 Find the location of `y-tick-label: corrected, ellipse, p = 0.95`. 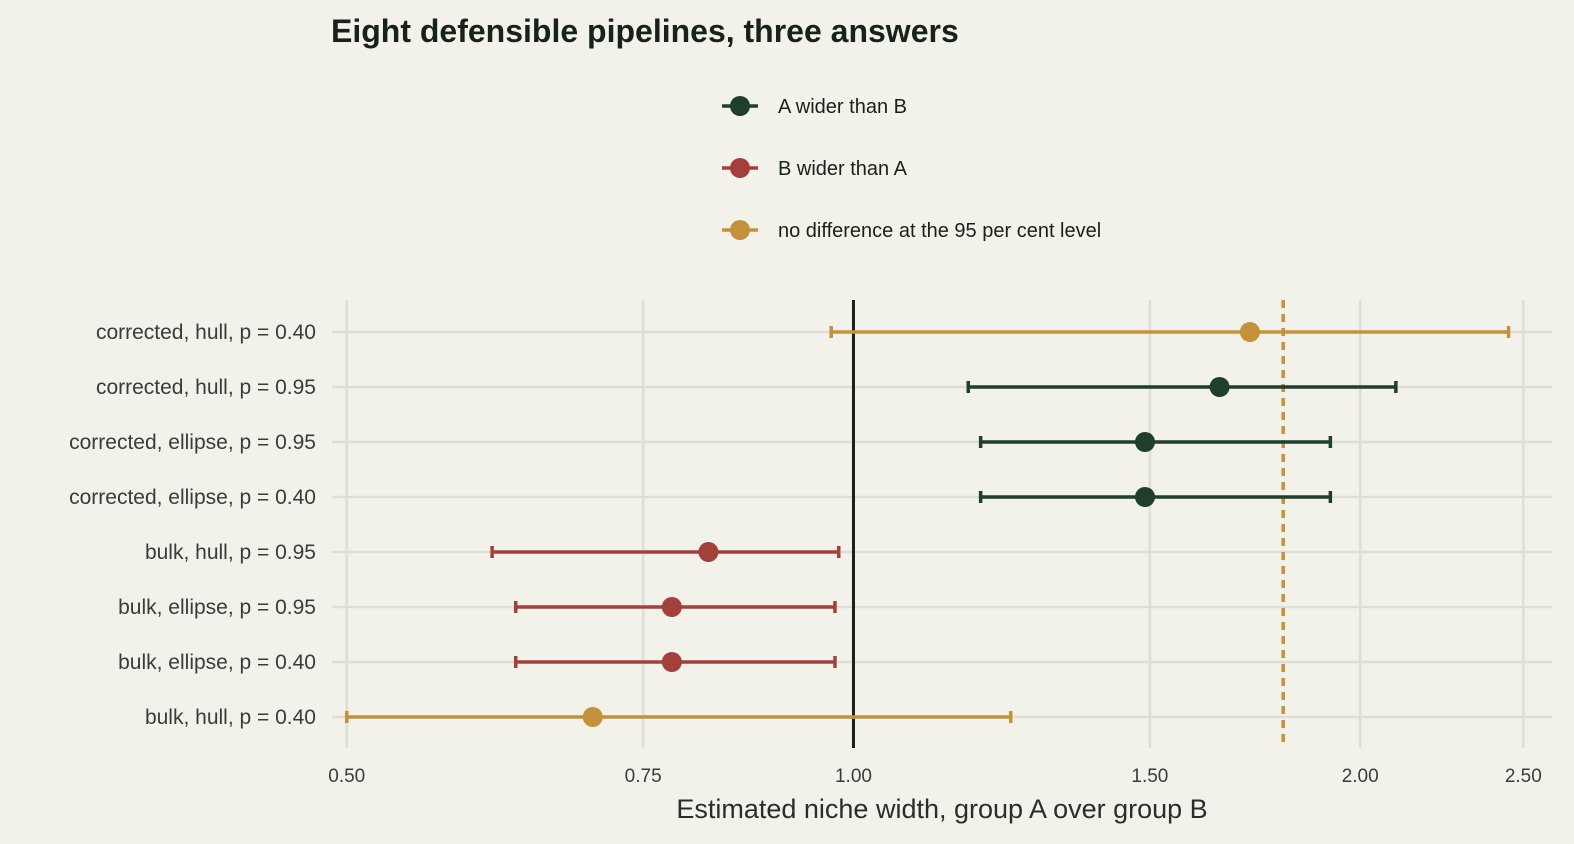

y-tick-label: corrected, ellipse, p = 0.95 is located at coordinates (192, 442).